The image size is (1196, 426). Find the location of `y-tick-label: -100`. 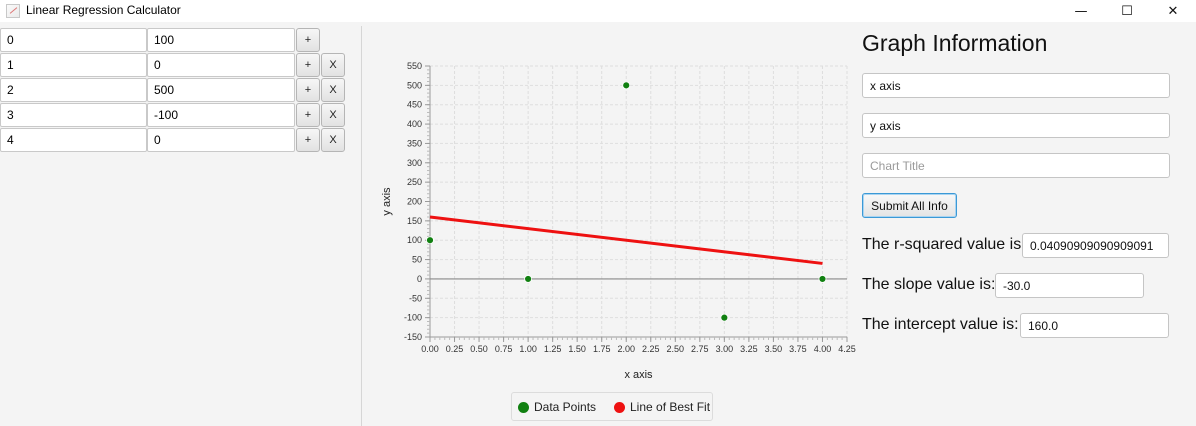

y-tick-label: -100 is located at coordinates (413, 318).